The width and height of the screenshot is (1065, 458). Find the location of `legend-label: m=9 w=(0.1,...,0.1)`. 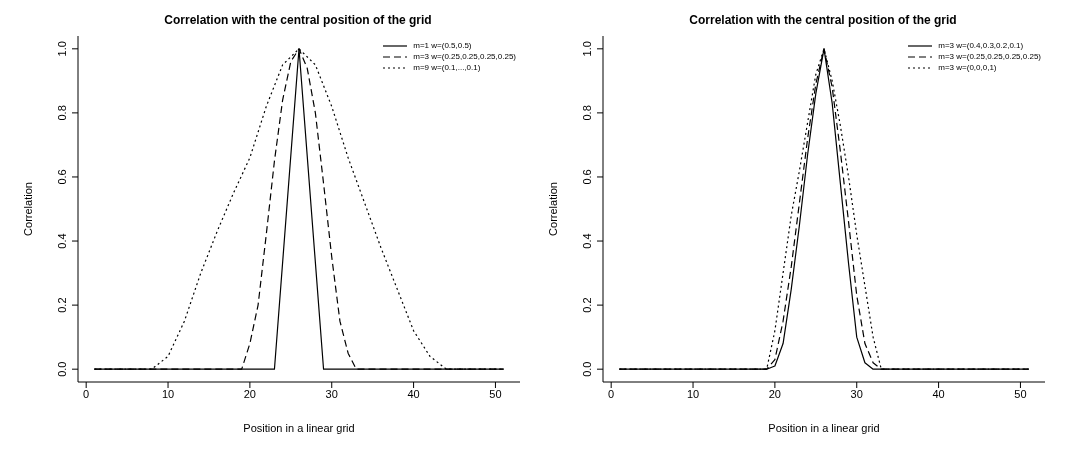

legend-label: m=9 w=(0.1,...,0.1) is located at coordinates (447, 67).